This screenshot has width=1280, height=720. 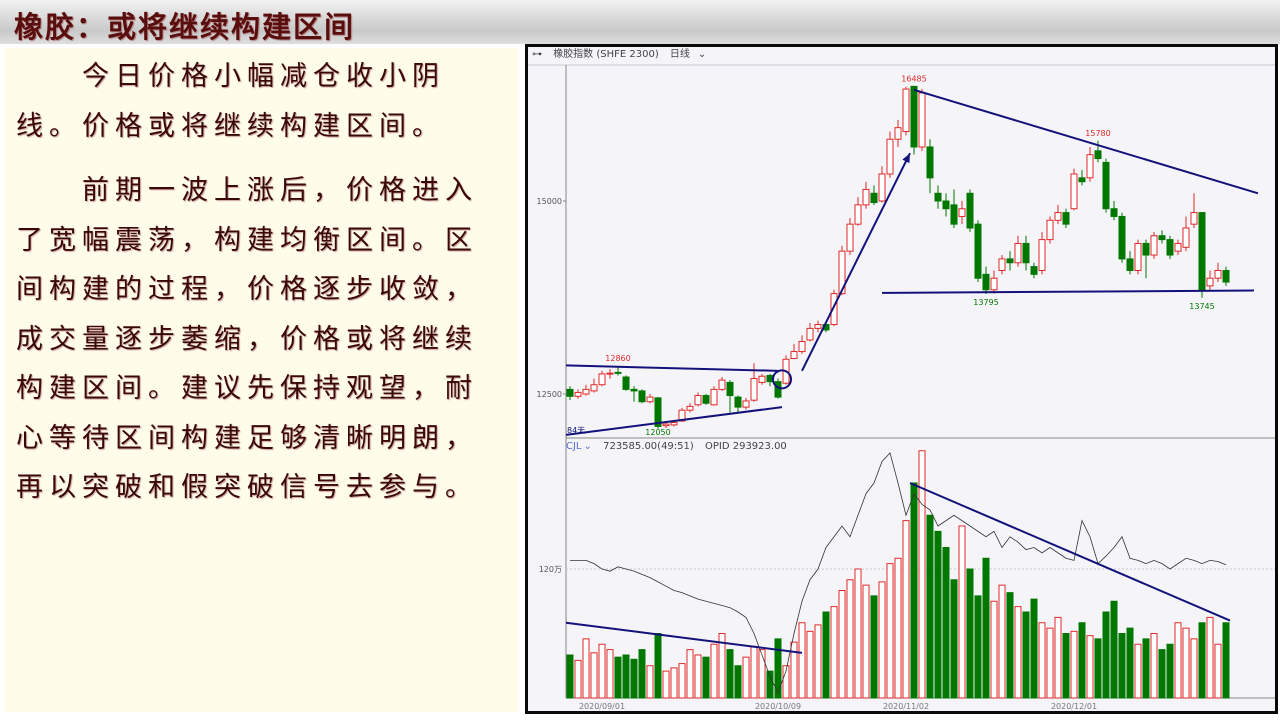 What do you see at coordinates (602, 706) in the screenshot?
I see `date-tick-label: 2020/09/01` at bounding box center [602, 706].